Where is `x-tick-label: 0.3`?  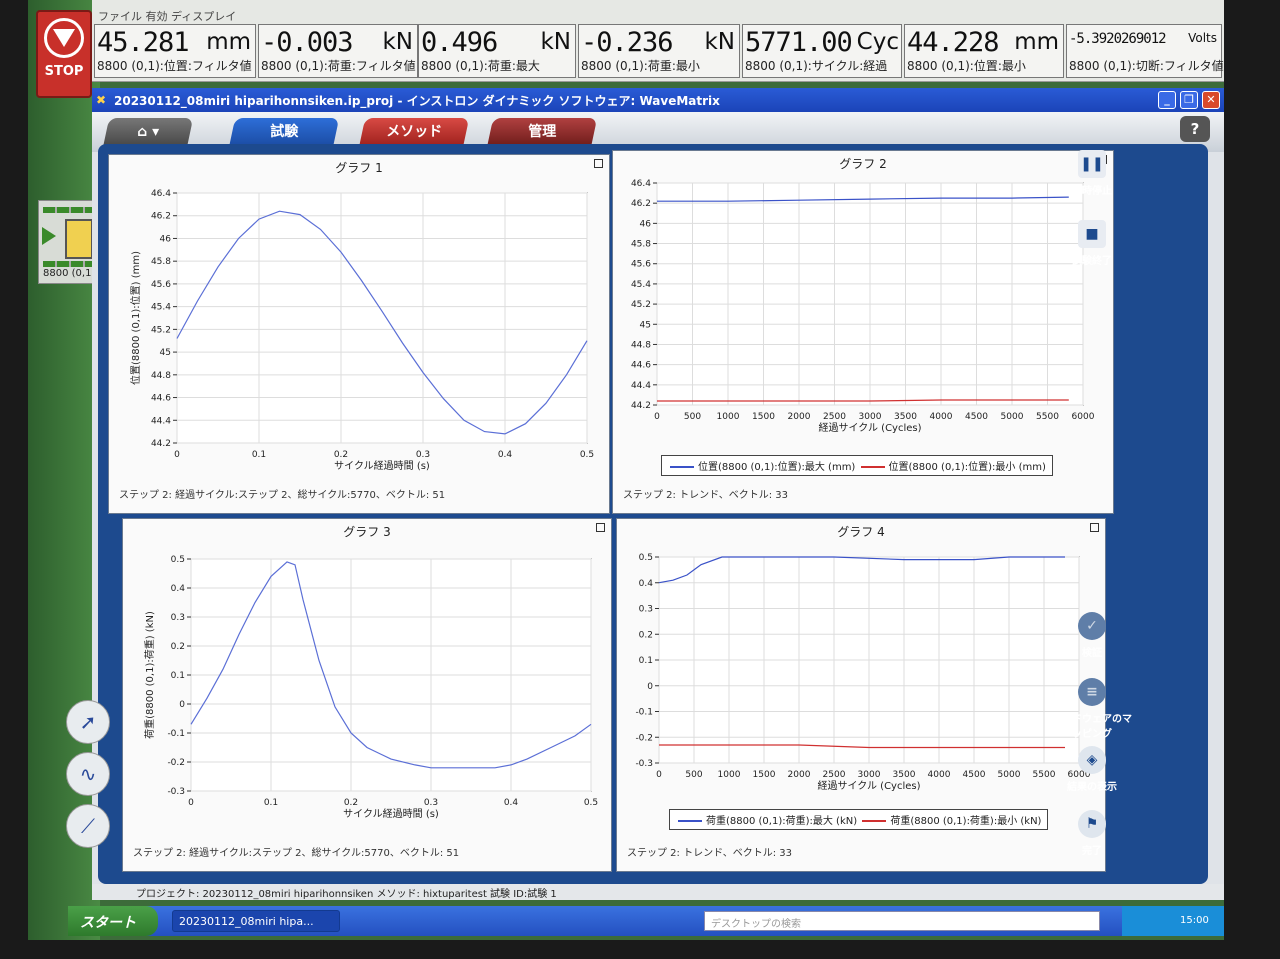 x-tick-label: 0.3 is located at coordinates (431, 803).